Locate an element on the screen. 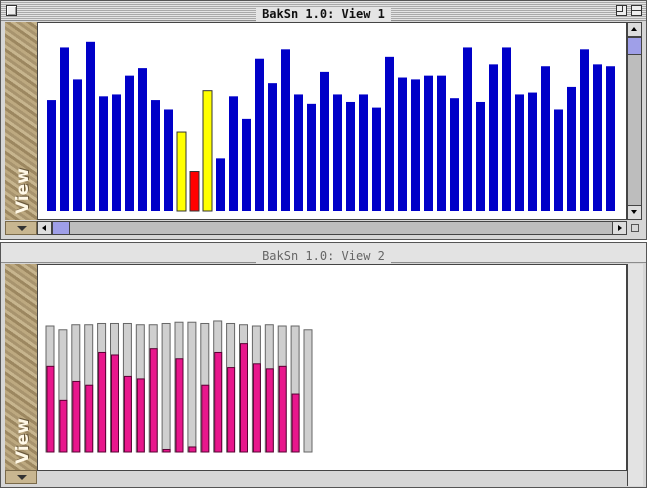 The height and width of the screenshot is (488, 647). close-box-icon is located at coordinates (11, 10).